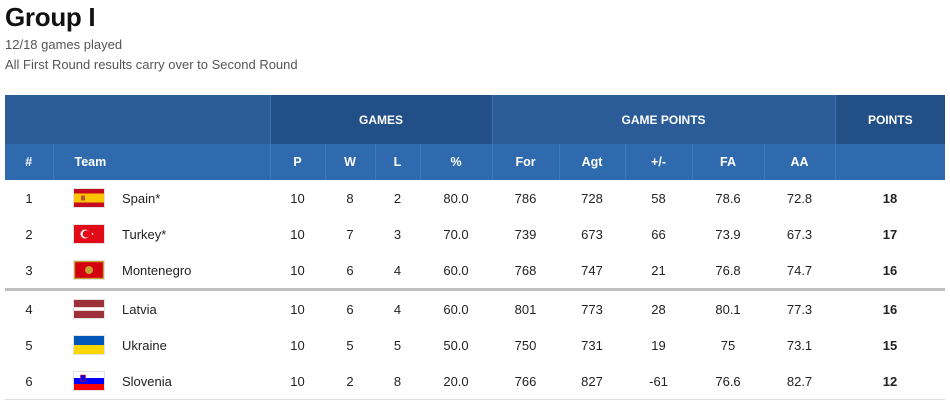 This screenshot has width=950, height=402. Describe the element at coordinates (475, 345) in the screenshot. I see `table-row: 5 Ukraine 10 5 5 50.0 750 731 19 75 73.1 15` at that location.